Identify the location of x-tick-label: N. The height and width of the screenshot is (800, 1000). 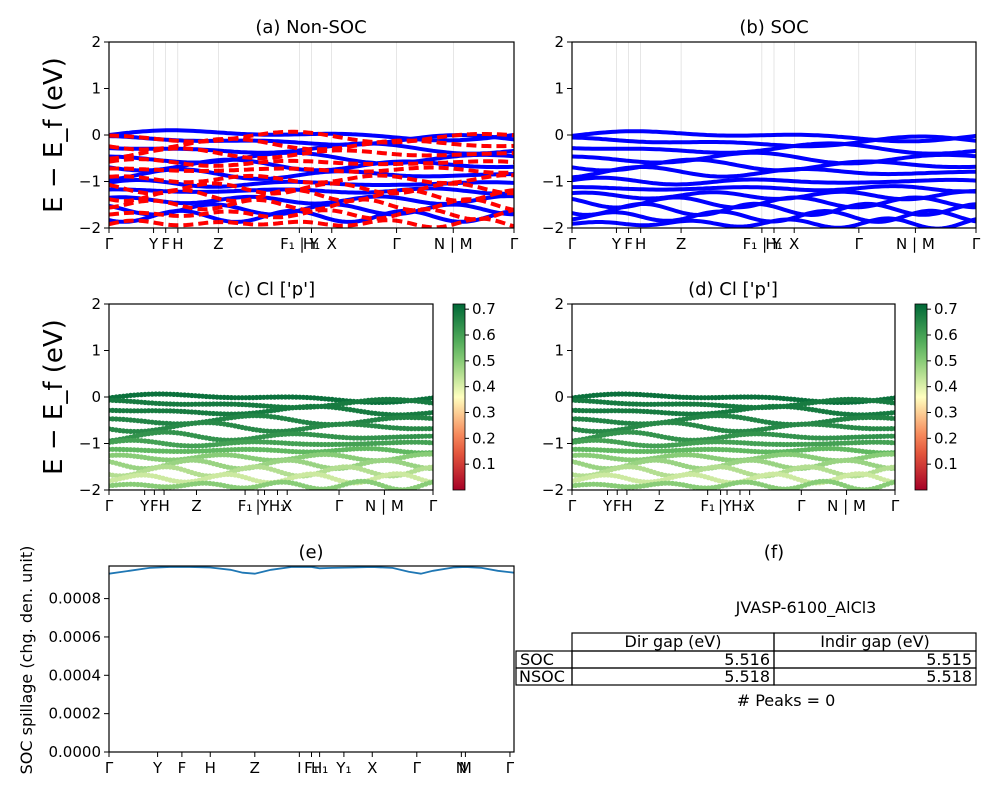
(461, 768).